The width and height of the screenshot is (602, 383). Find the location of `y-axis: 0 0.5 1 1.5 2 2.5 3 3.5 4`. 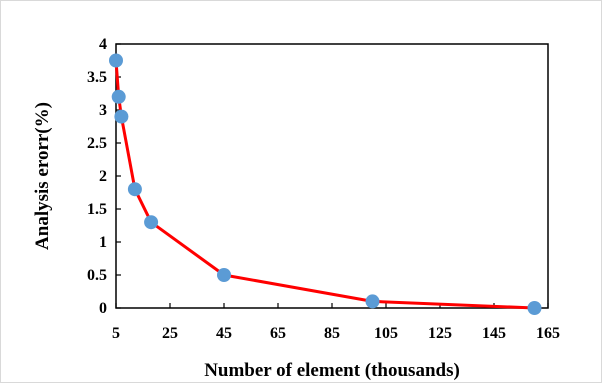

y-axis: 0 0.5 1 1.5 2 2.5 3 3.5 4 is located at coordinates (104, 176).